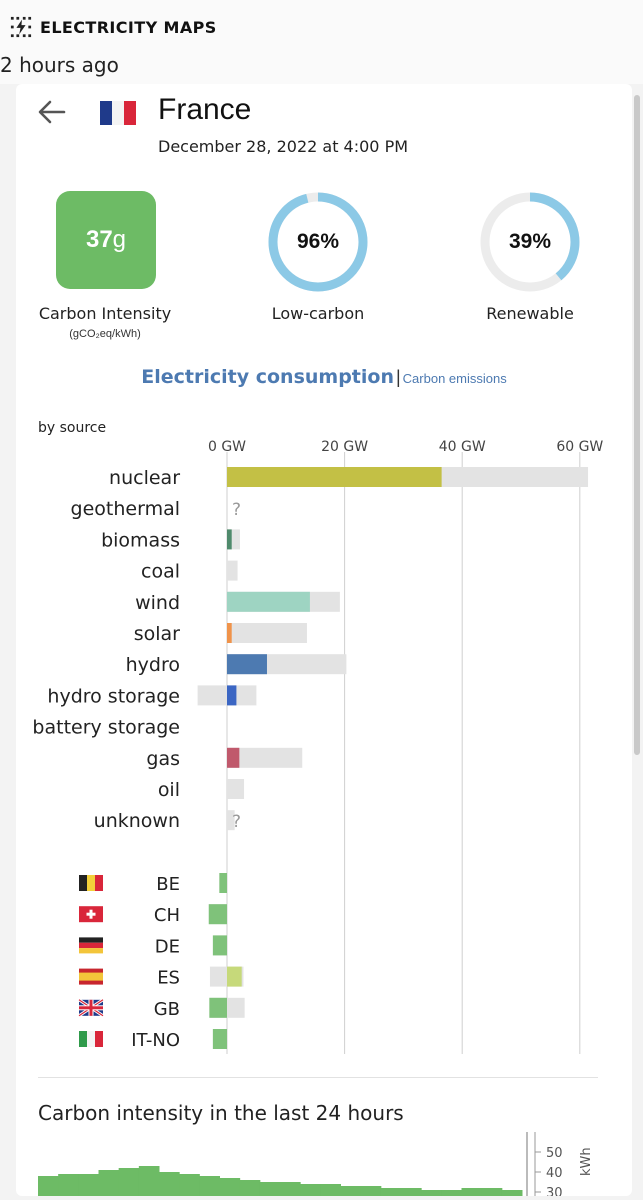  Describe the element at coordinates (144, 478) in the screenshot. I see `source-label: nuclear` at that location.